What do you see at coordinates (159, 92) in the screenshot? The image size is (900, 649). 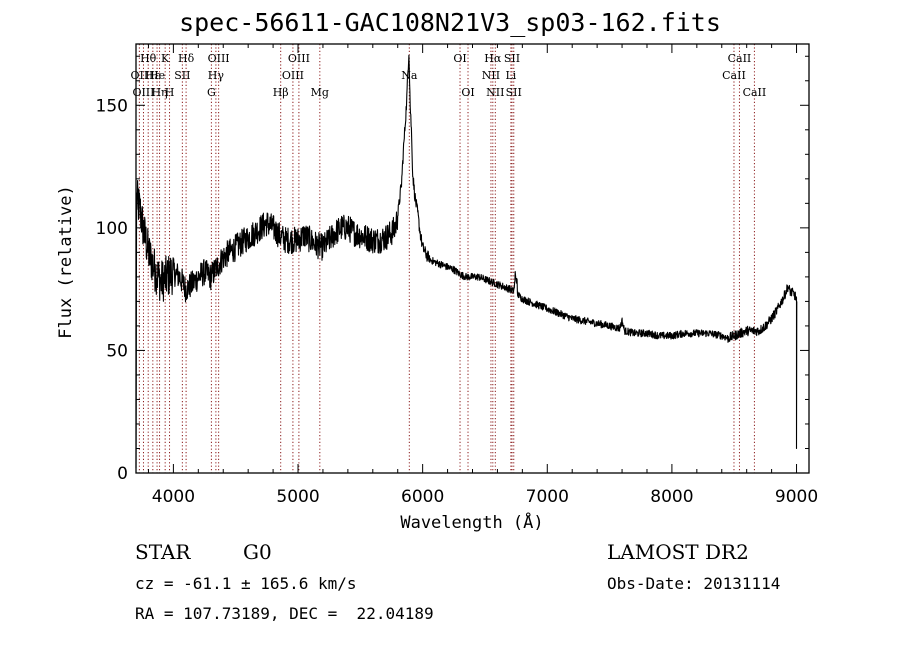 I see `line-label-4: Hη` at bounding box center [159, 92].